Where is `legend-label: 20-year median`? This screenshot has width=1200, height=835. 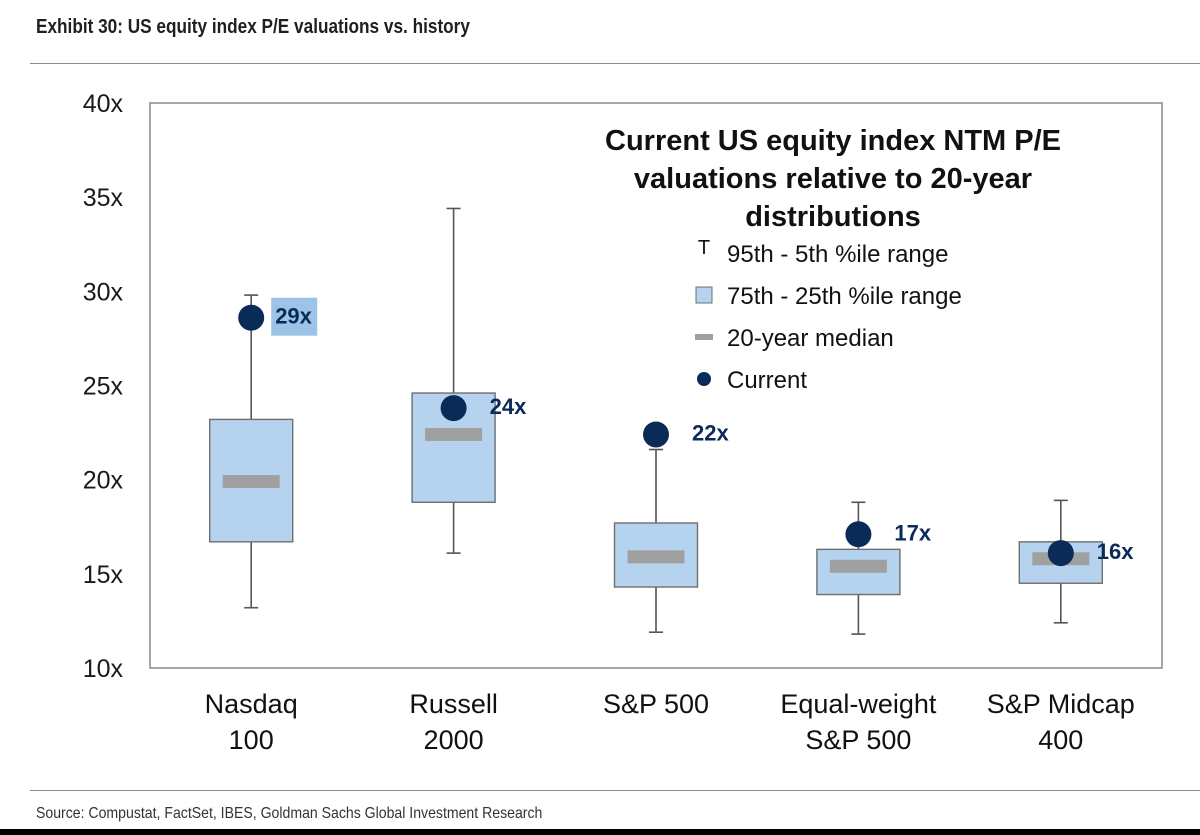 legend-label: 20-year median is located at coordinates (810, 338).